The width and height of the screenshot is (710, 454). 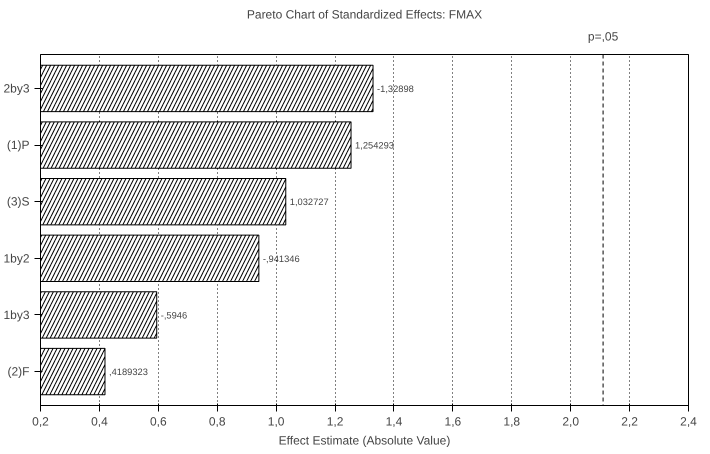 What do you see at coordinates (16, 258) in the screenshot?
I see `y-tick-label: 1by2` at bounding box center [16, 258].